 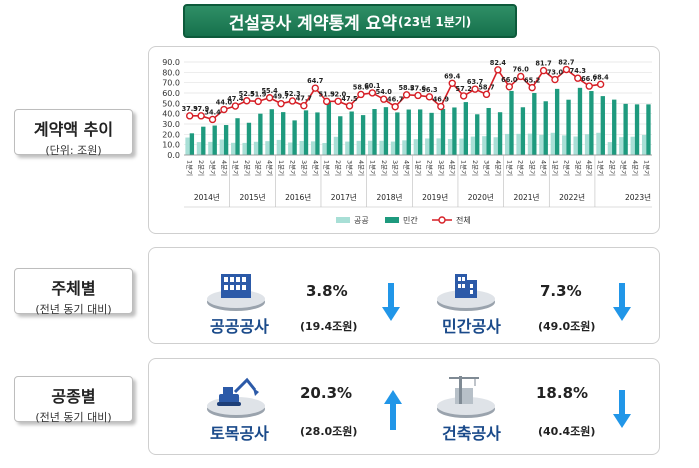 I want to click on y-tick-label: 20.0, so click(x=171, y=134).